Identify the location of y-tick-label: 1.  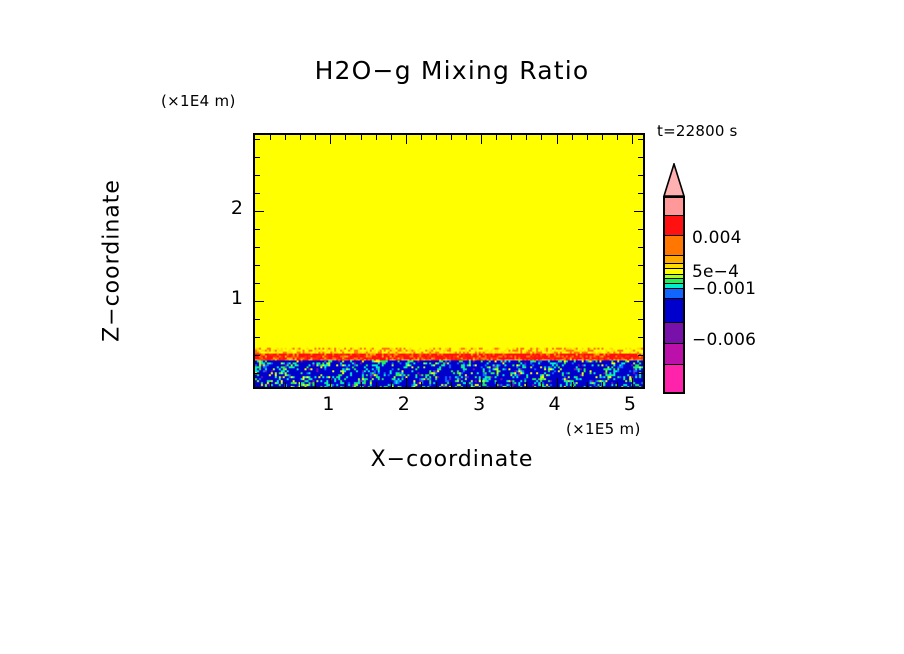
(236, 298).